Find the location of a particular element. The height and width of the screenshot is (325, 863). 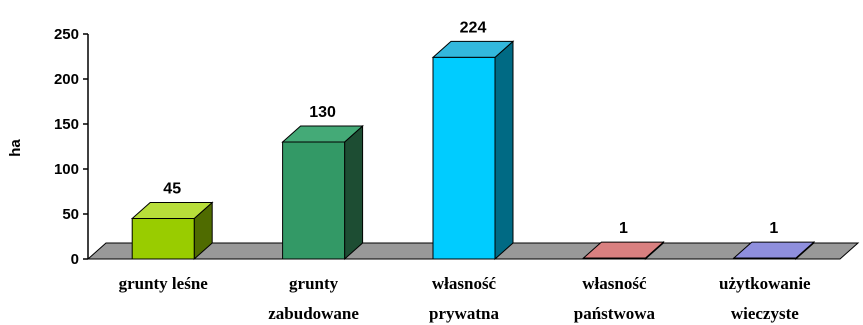

data-label: 130 is located at coordinates (322, 112).